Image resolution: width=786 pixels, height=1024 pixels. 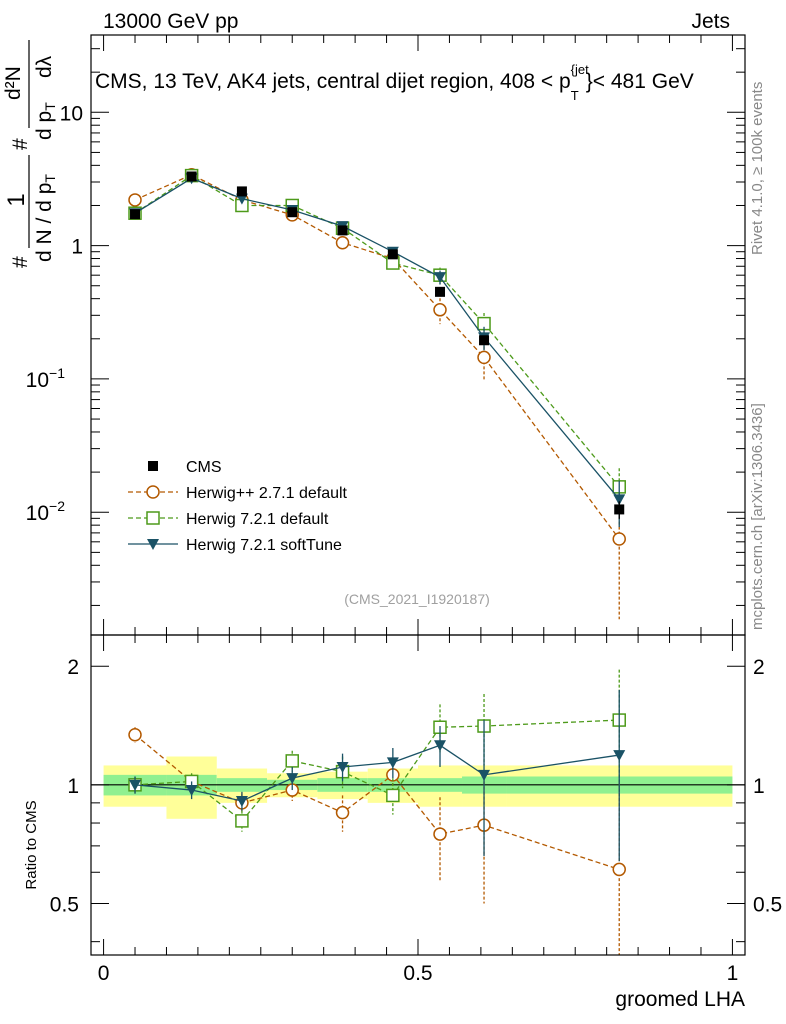 I want to click on legend-label-cms: CMS, so click(x=204, y=467).